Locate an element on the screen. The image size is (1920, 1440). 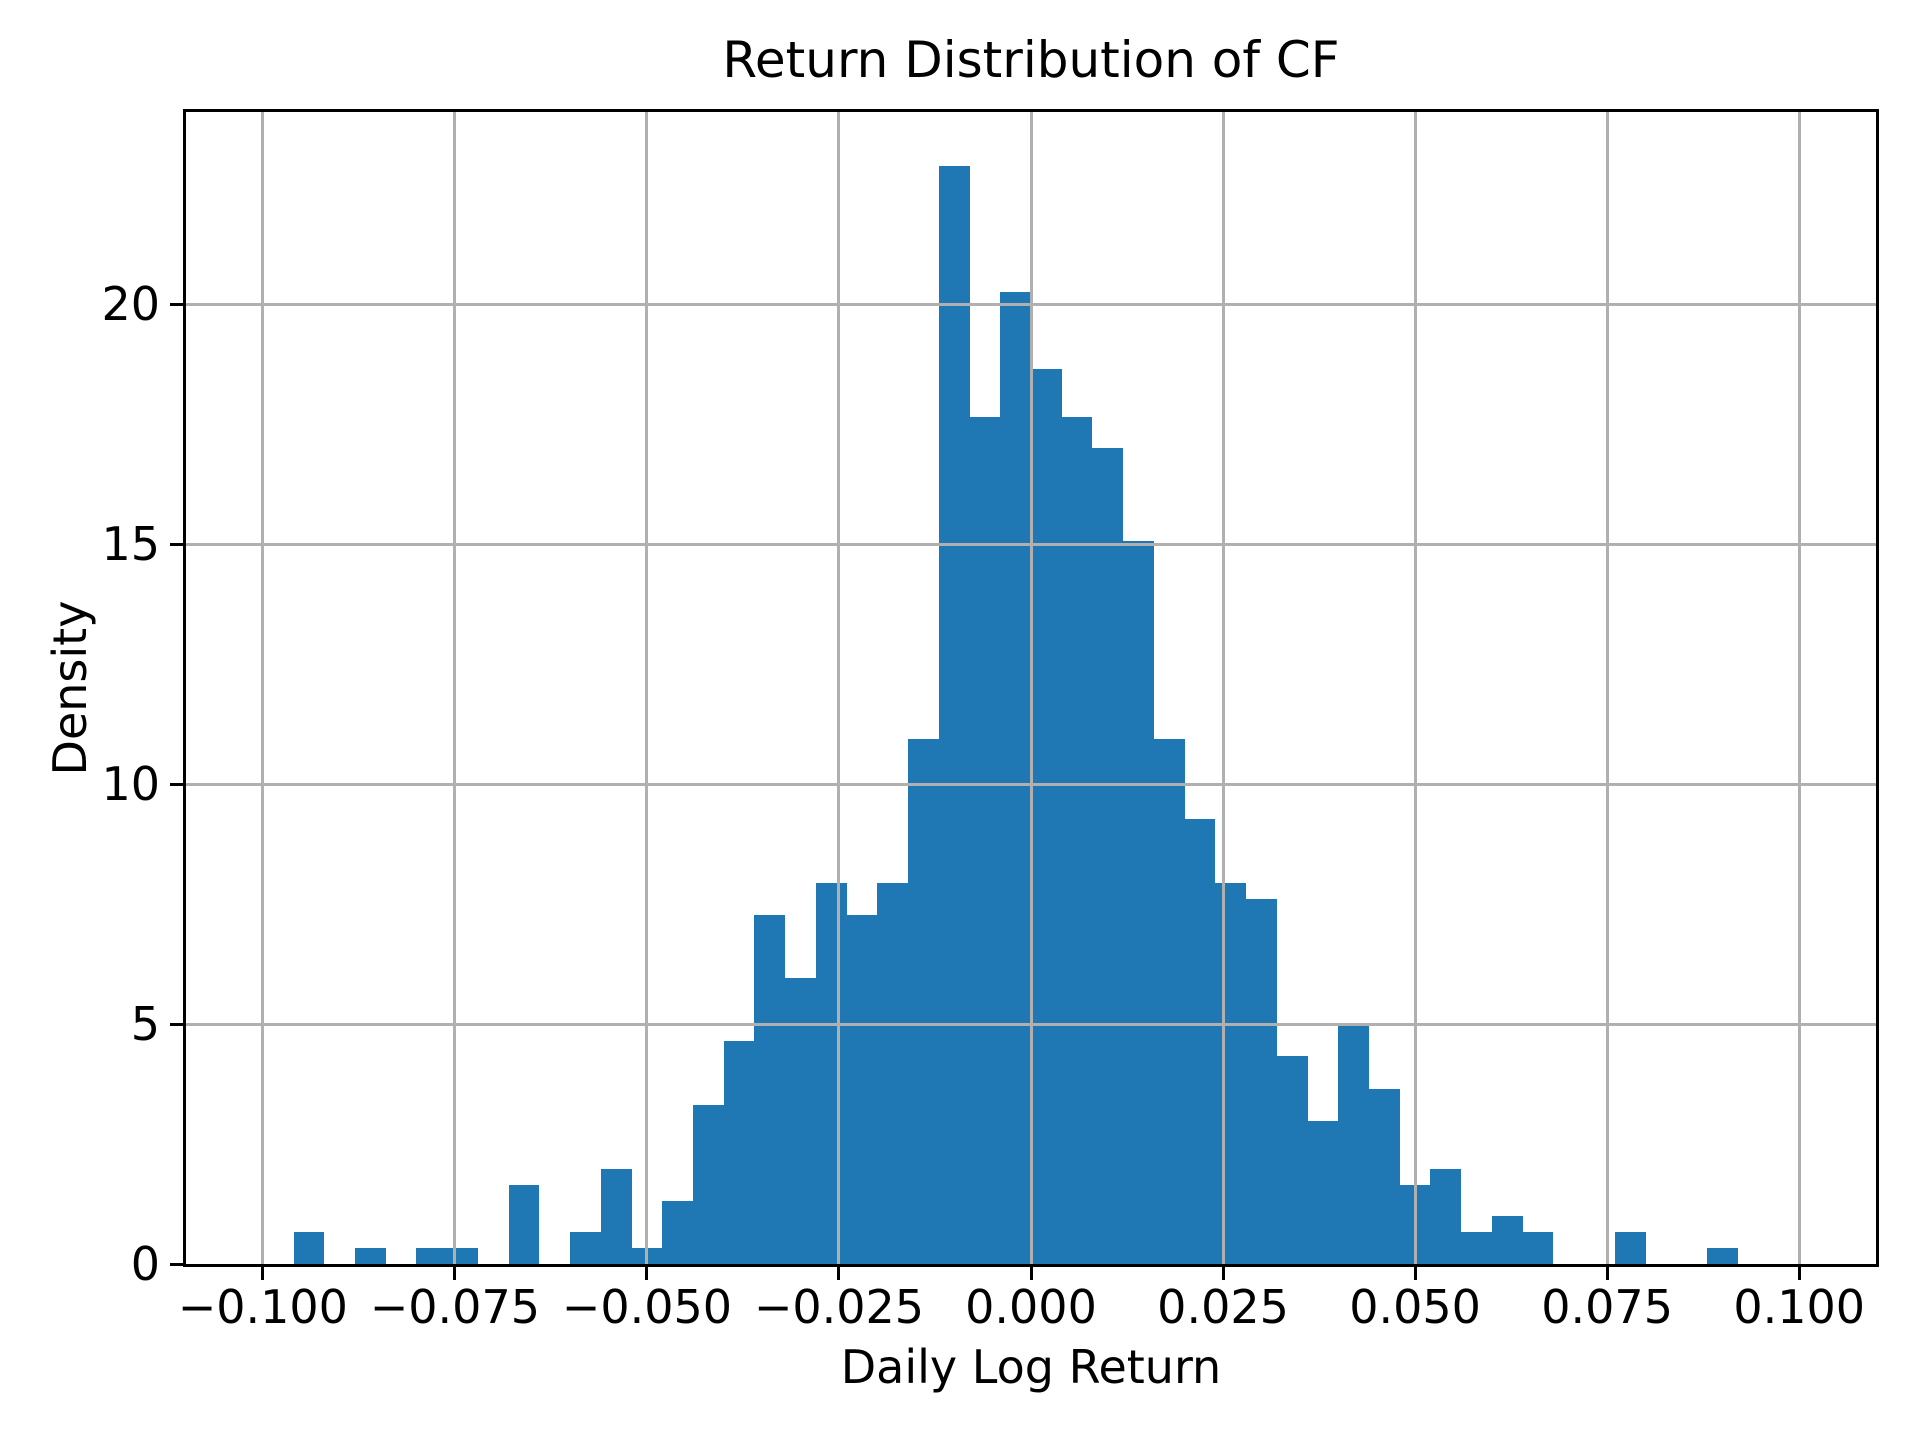
x-tick-label: 0.100 is located at coordinates (1799, 1307).